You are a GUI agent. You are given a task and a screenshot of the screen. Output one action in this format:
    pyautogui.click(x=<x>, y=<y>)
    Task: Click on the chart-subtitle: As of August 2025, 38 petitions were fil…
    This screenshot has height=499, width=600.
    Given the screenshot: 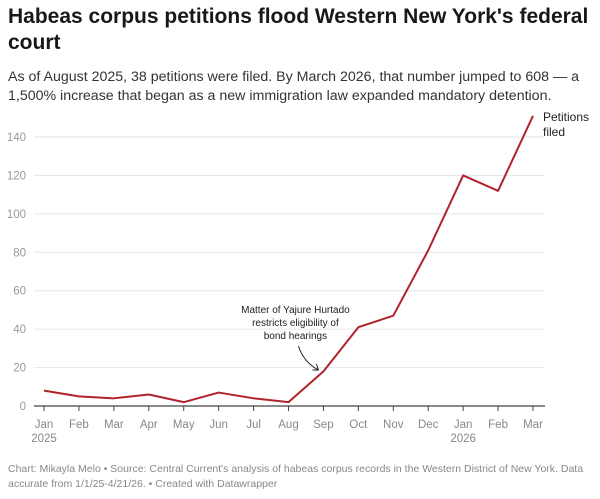 What is the action you would take?
    pyautogui.click(x=293, y=86)
    